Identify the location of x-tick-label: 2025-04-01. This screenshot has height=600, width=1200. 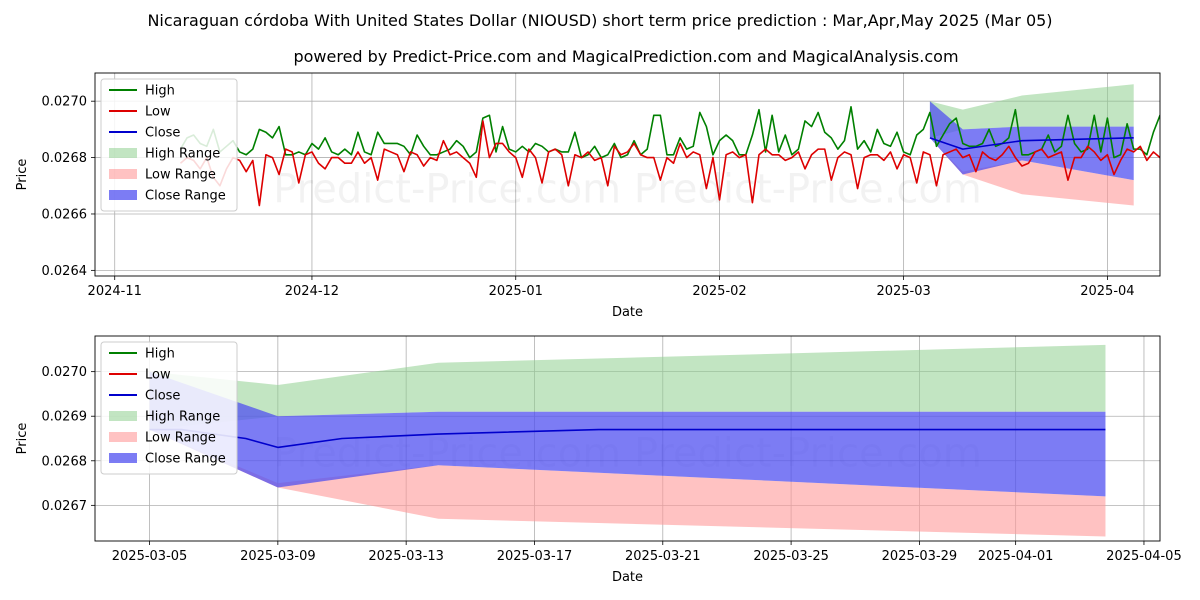
(1016, 556).